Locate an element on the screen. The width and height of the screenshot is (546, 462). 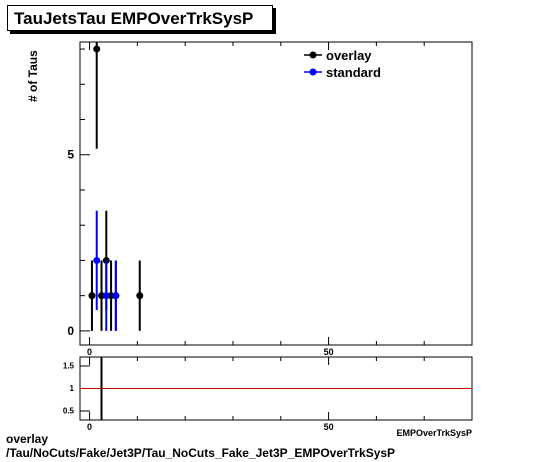
ratio-axes: 0 50 0.5 1 1.5 is located at coordinates (268, 394).